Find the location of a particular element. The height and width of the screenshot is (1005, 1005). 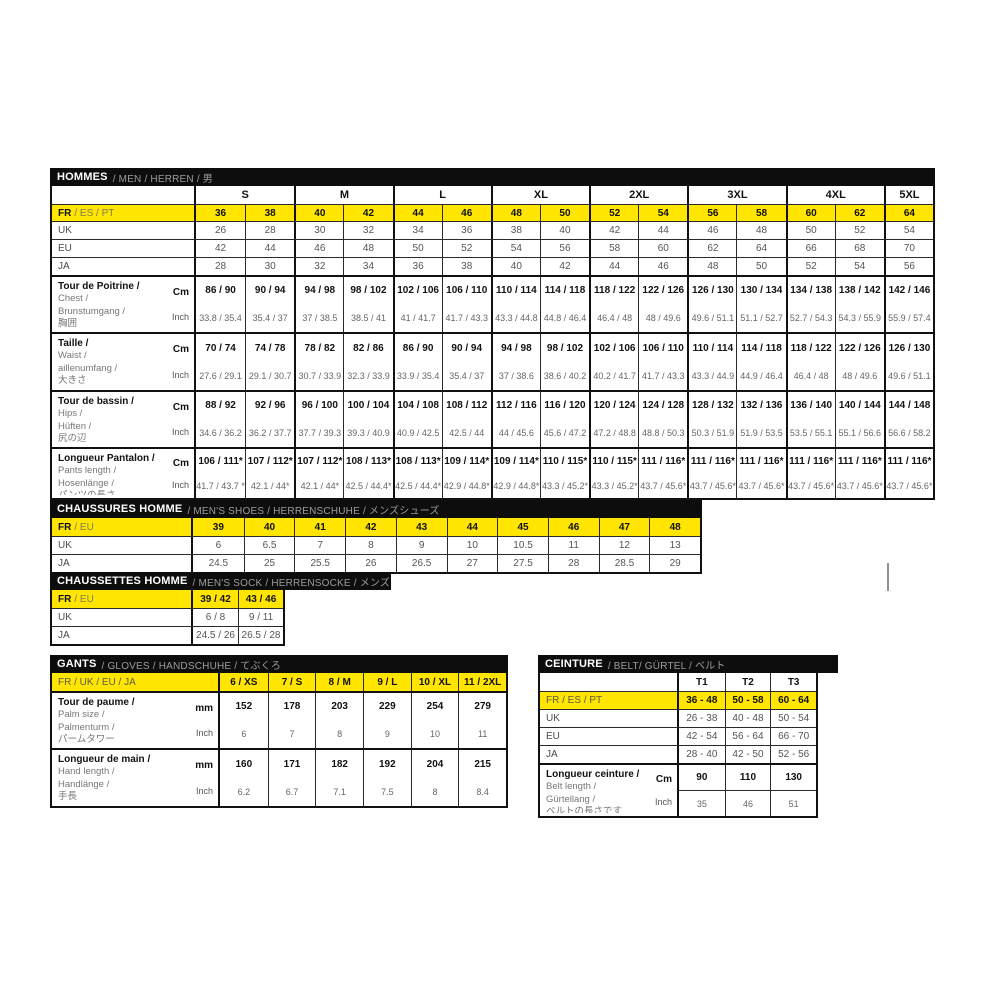

inch-cell: 52.7 / 54.3 is located at coordinates (810, 318).